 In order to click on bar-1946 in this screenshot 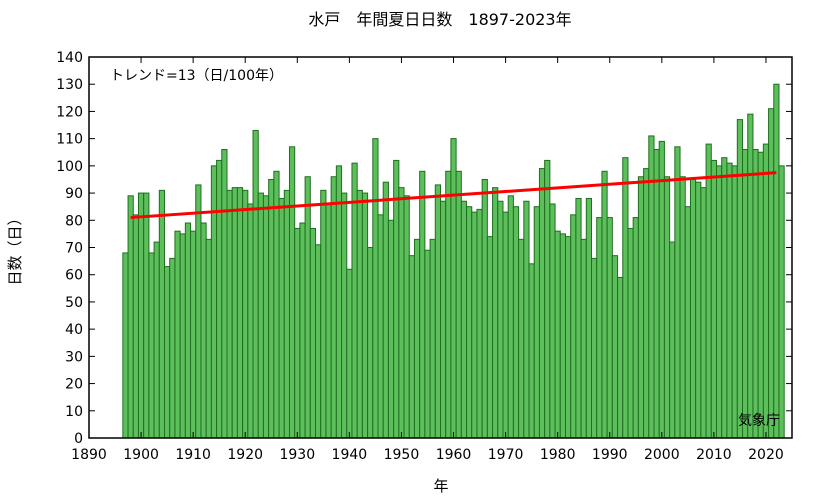, I will do `click(380, 326)`.